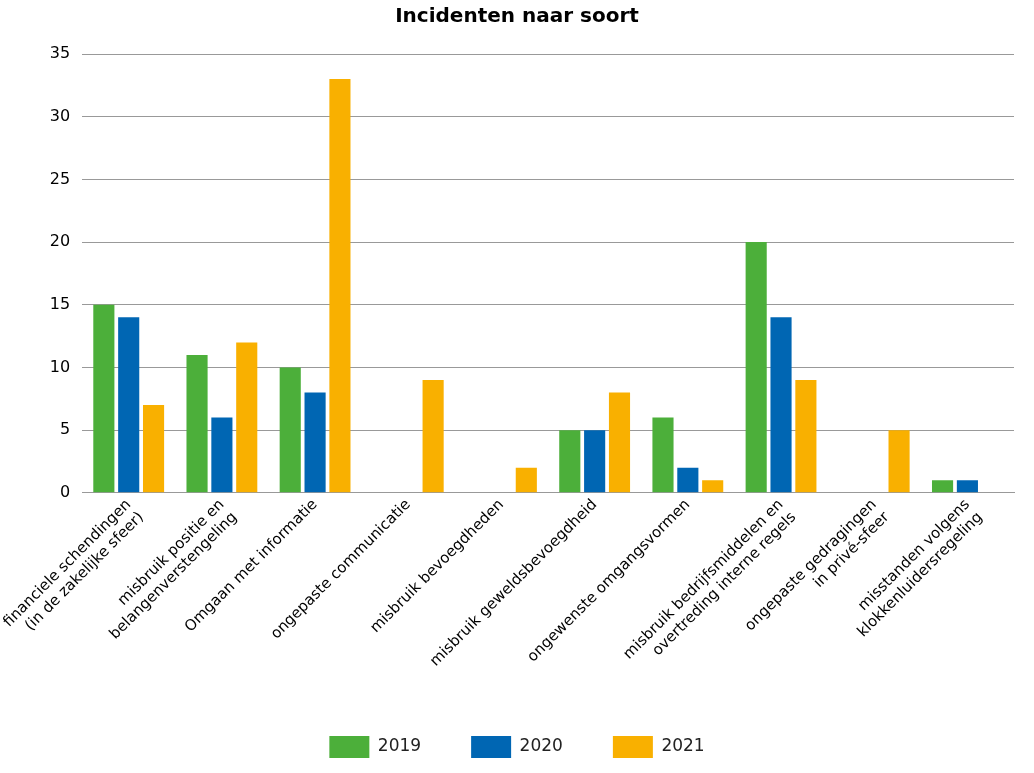  Describe the element at coordinates (517, 15) in the screenshot. I see `chart-title: Incidenten naar soort` at that location.